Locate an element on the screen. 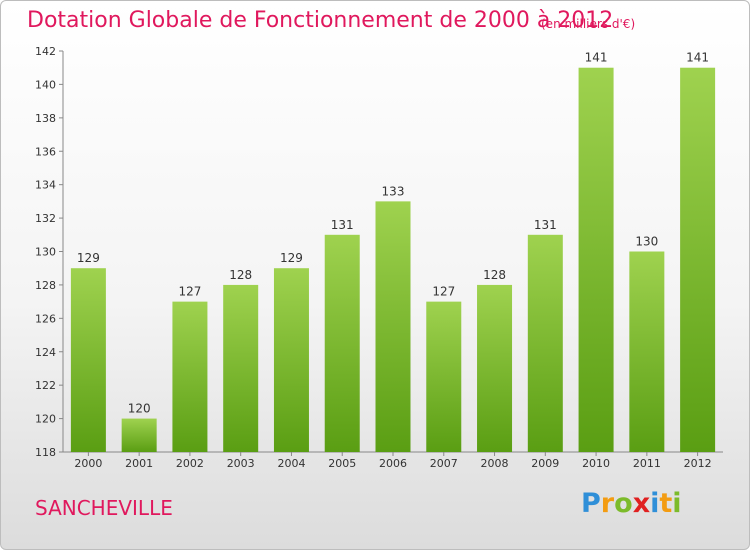 This screenshot has width=750, height=550. bar-value-label: 133 is located at coordinates (393, 191).